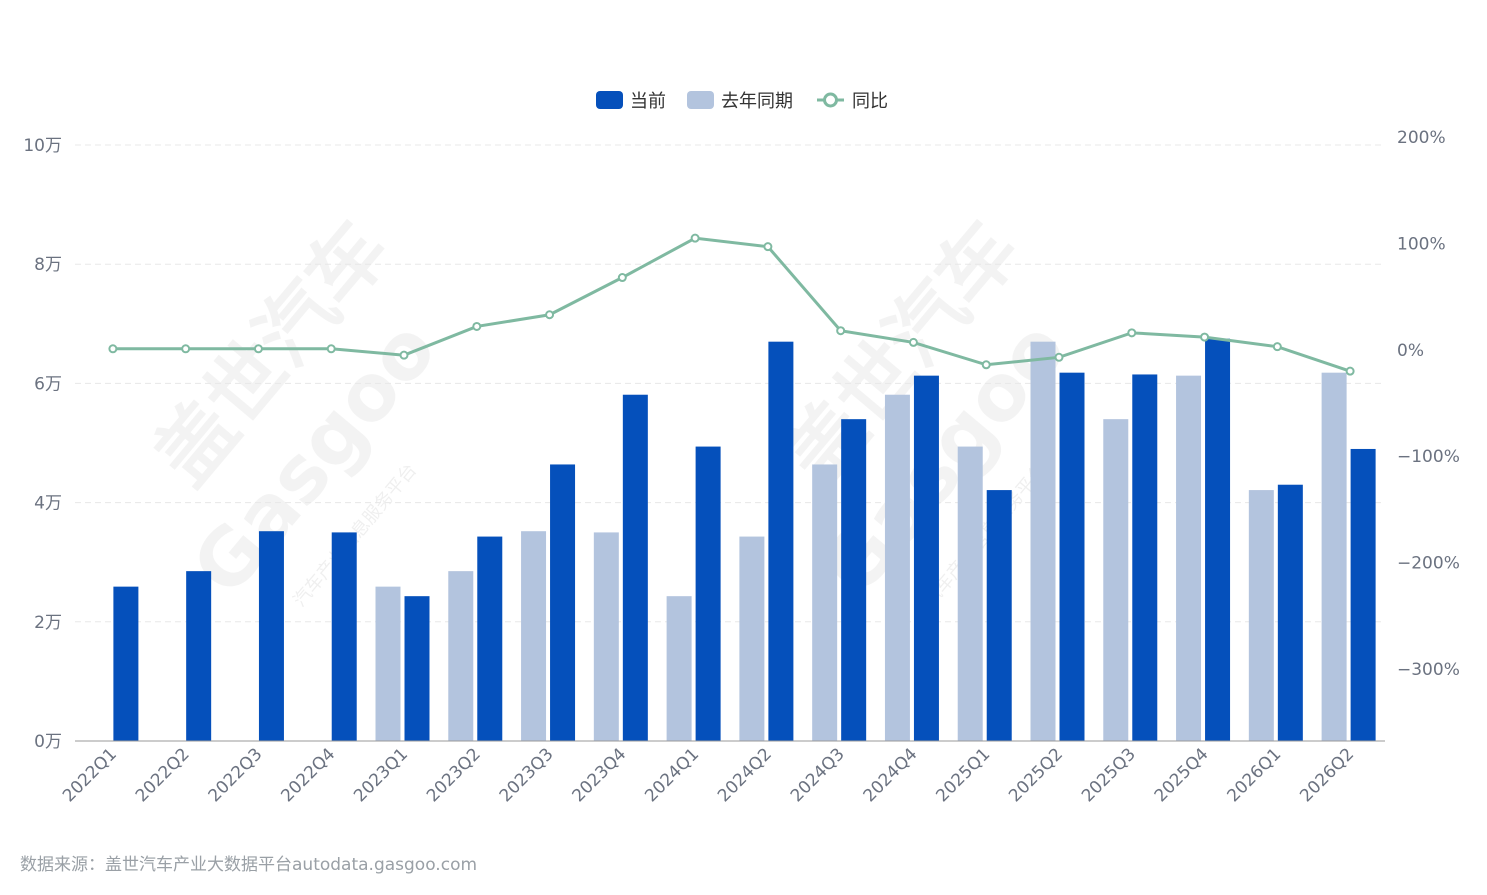 This screenshot has height=895, width=1487. Describe the element at coordinates (48, 265) in the screenshot. I see `y-left-tick-label: 8万` at that location.